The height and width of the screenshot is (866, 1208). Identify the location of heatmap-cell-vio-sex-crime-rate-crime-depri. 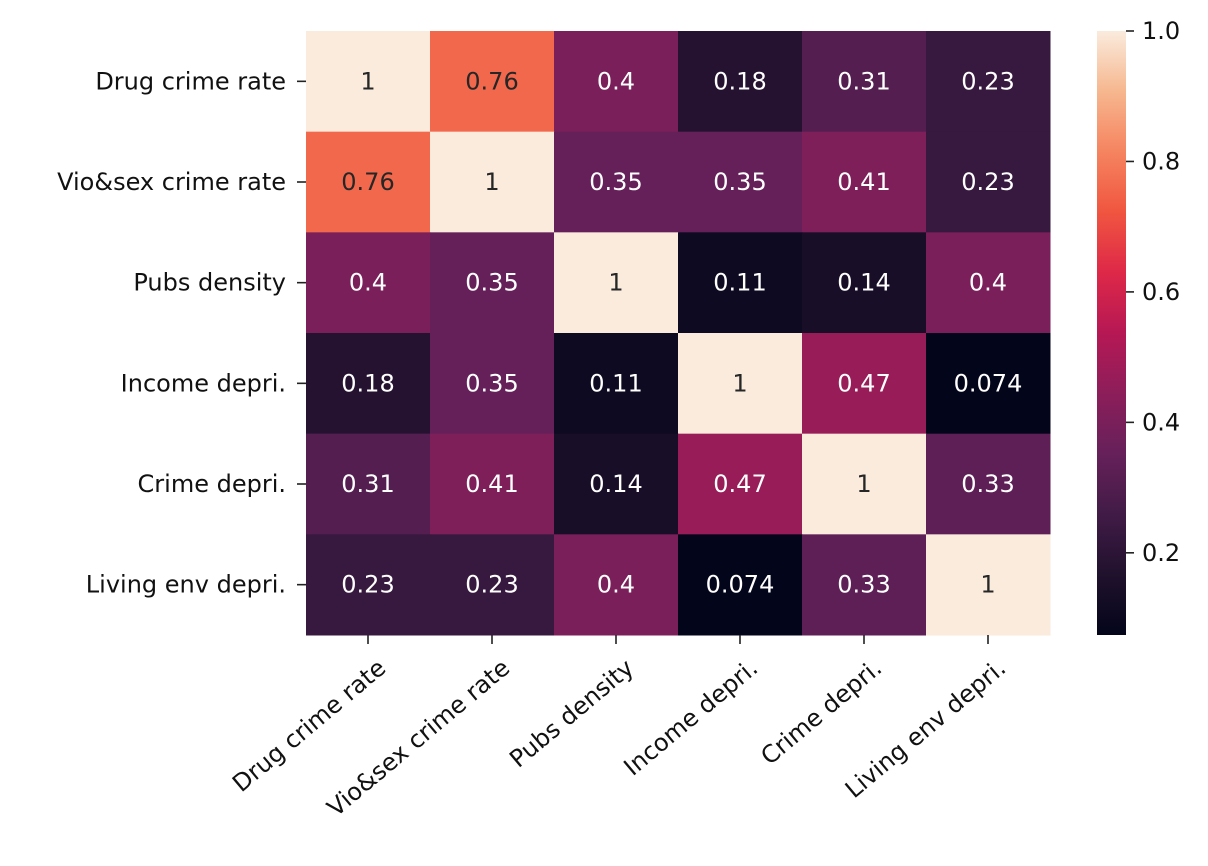
(864, 182).